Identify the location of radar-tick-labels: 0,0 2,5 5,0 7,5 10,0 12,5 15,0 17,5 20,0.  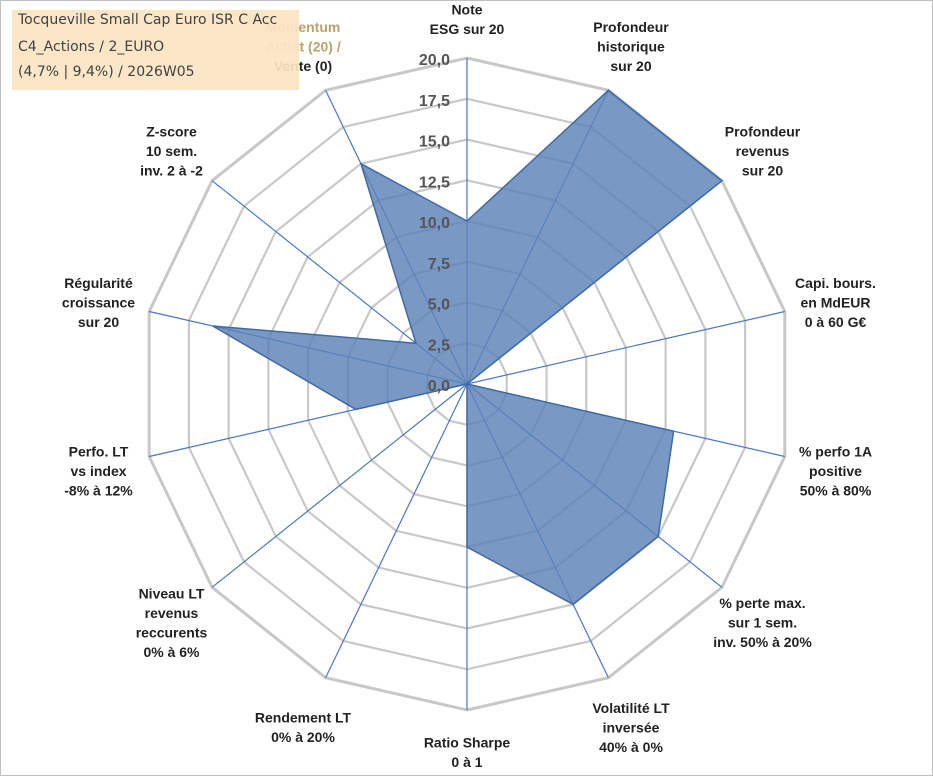
(434, 223).